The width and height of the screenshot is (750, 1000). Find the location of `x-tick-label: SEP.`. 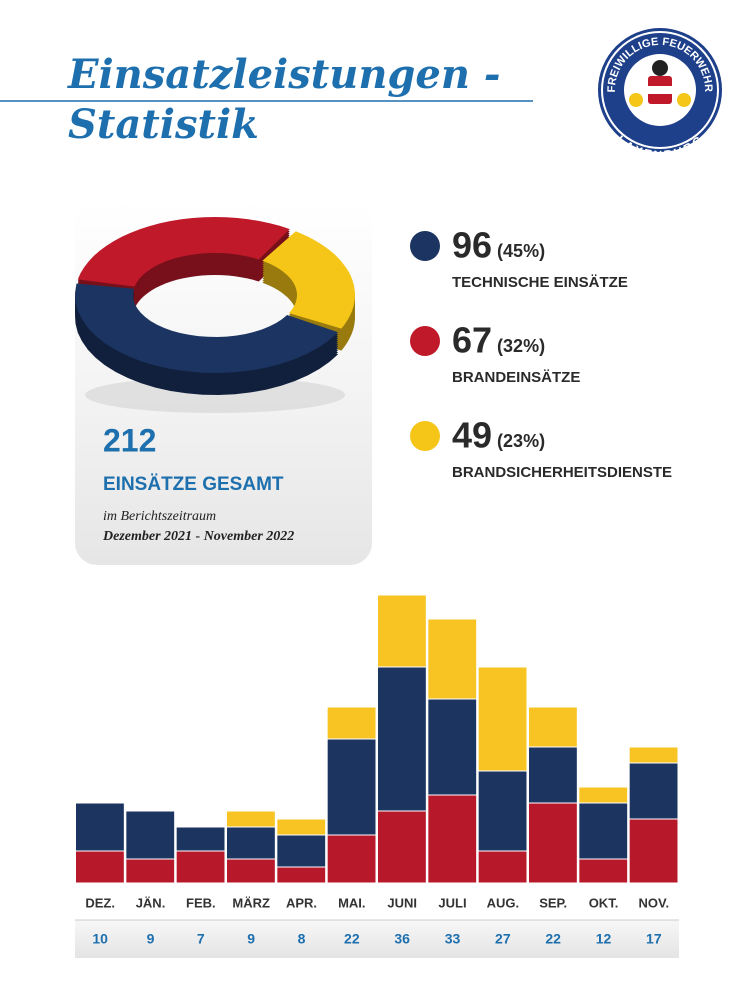

x-tick-label: SEP. is located at coordinates (553, 902).